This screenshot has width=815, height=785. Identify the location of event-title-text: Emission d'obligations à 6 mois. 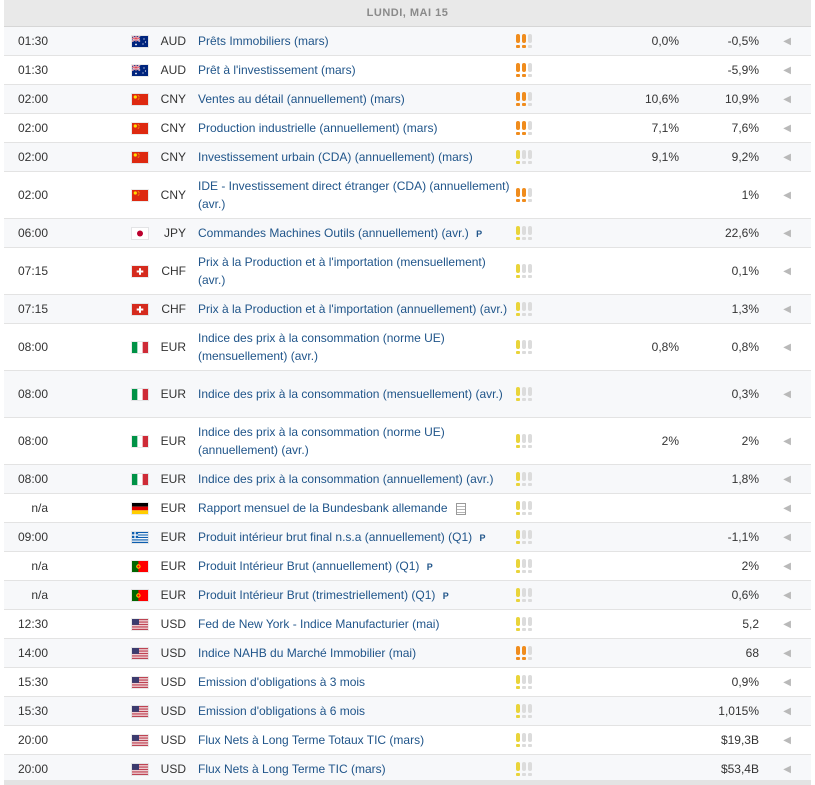
(282, 711).